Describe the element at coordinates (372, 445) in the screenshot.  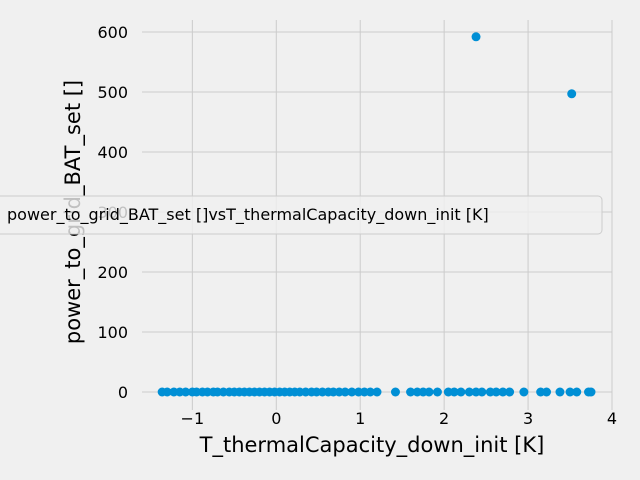
I see `x-axis-label: T_thermalCapacity_down_init [K]` at that location.